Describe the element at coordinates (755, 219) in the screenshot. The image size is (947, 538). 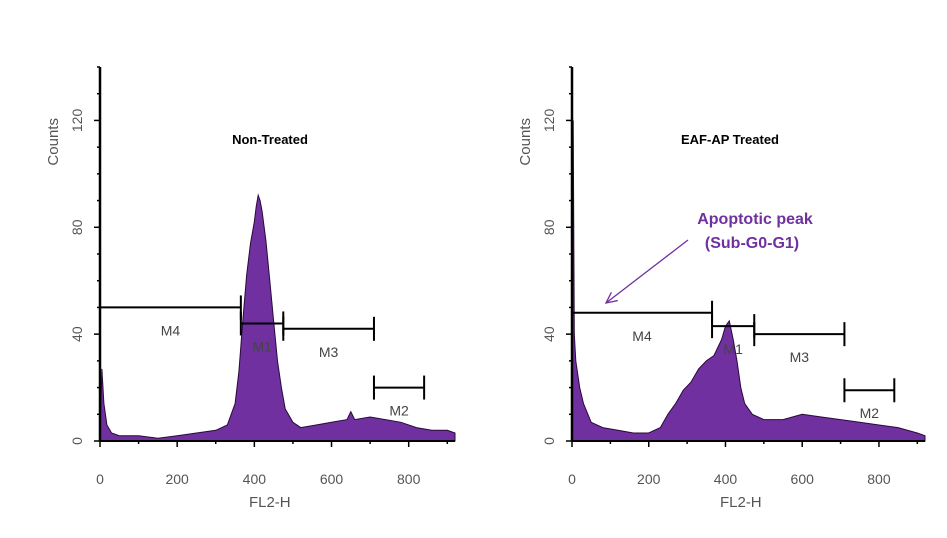
I see `annotation-line-1: Apoptotic peak` at that location.